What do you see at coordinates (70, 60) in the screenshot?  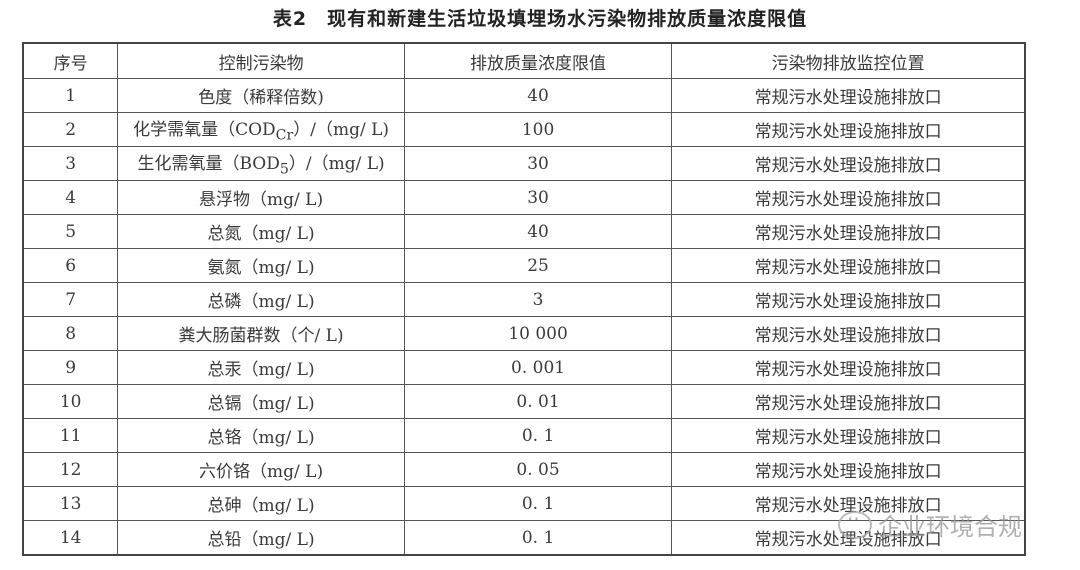 I see `header-index: 序号` at bounding box center [70, 60].